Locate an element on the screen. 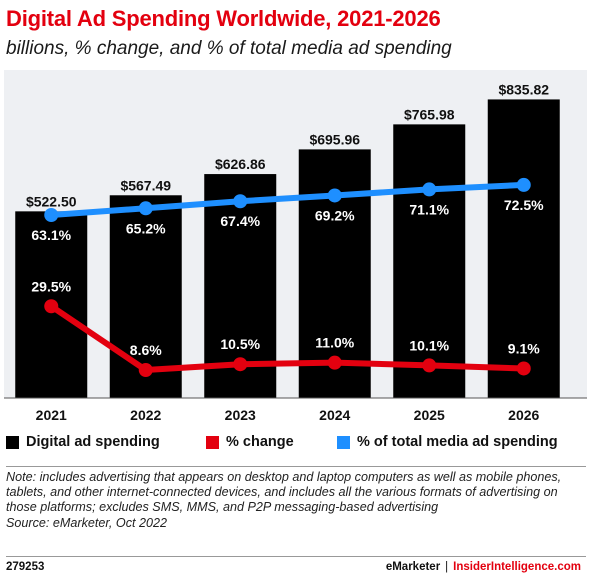 This screenshot has width=593, height=586. footer-brand: eMarketer | InsiderIntelligence.com is located at coordinates (483, 567).